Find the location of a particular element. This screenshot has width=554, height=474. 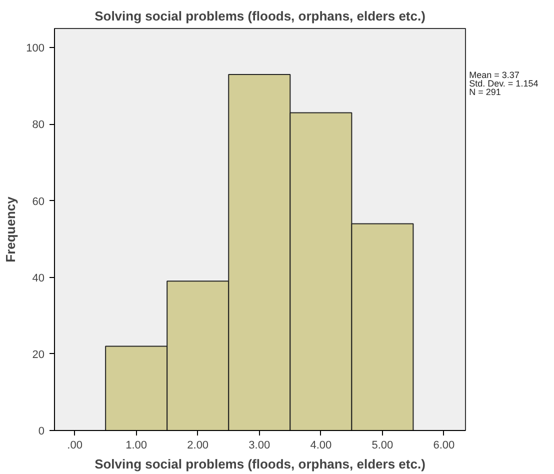

y-tick-label: 0 is located at coordinates (41, 432).